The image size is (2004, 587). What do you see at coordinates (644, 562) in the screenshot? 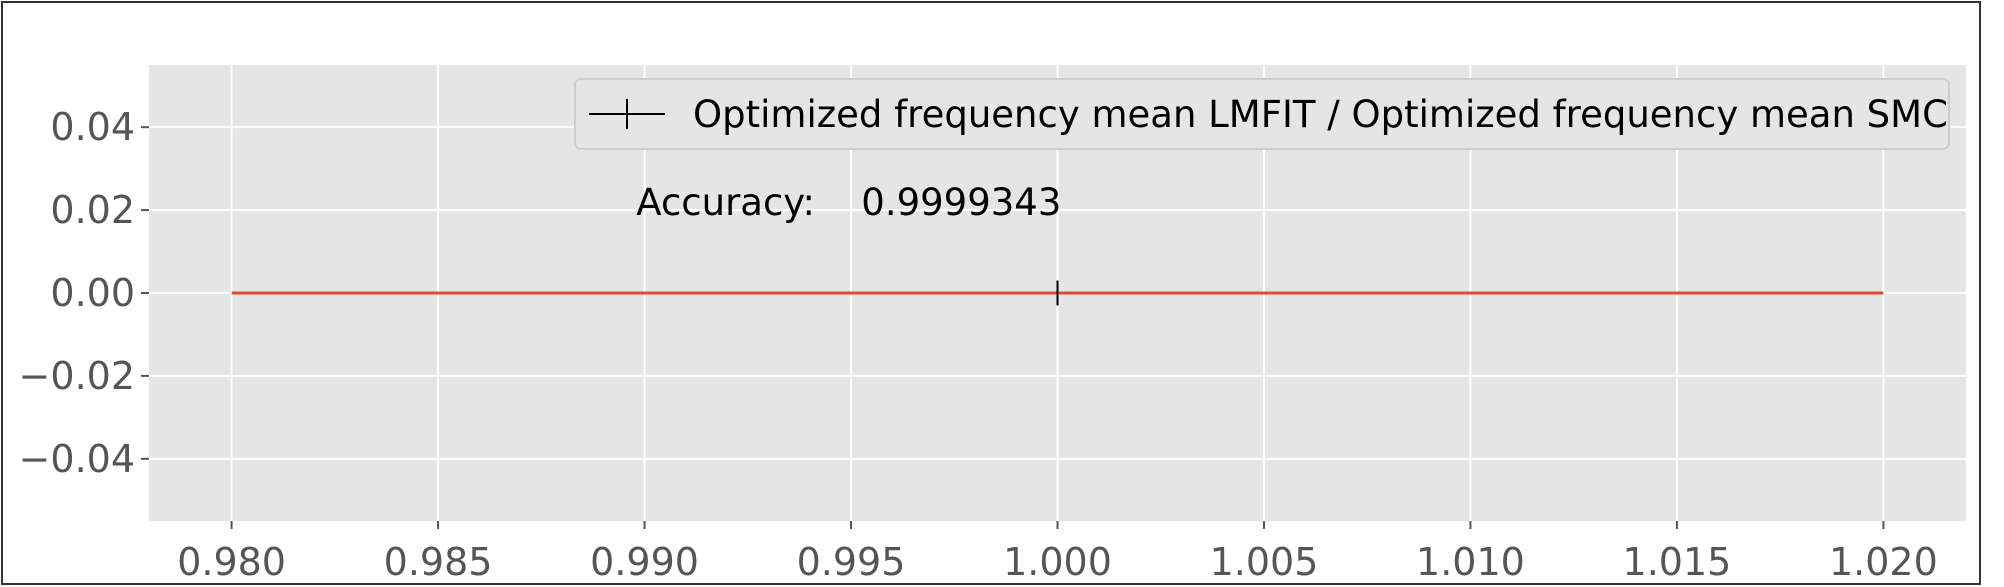
I see `x-tick-label: 0.990` at bounding box center [644, 562].